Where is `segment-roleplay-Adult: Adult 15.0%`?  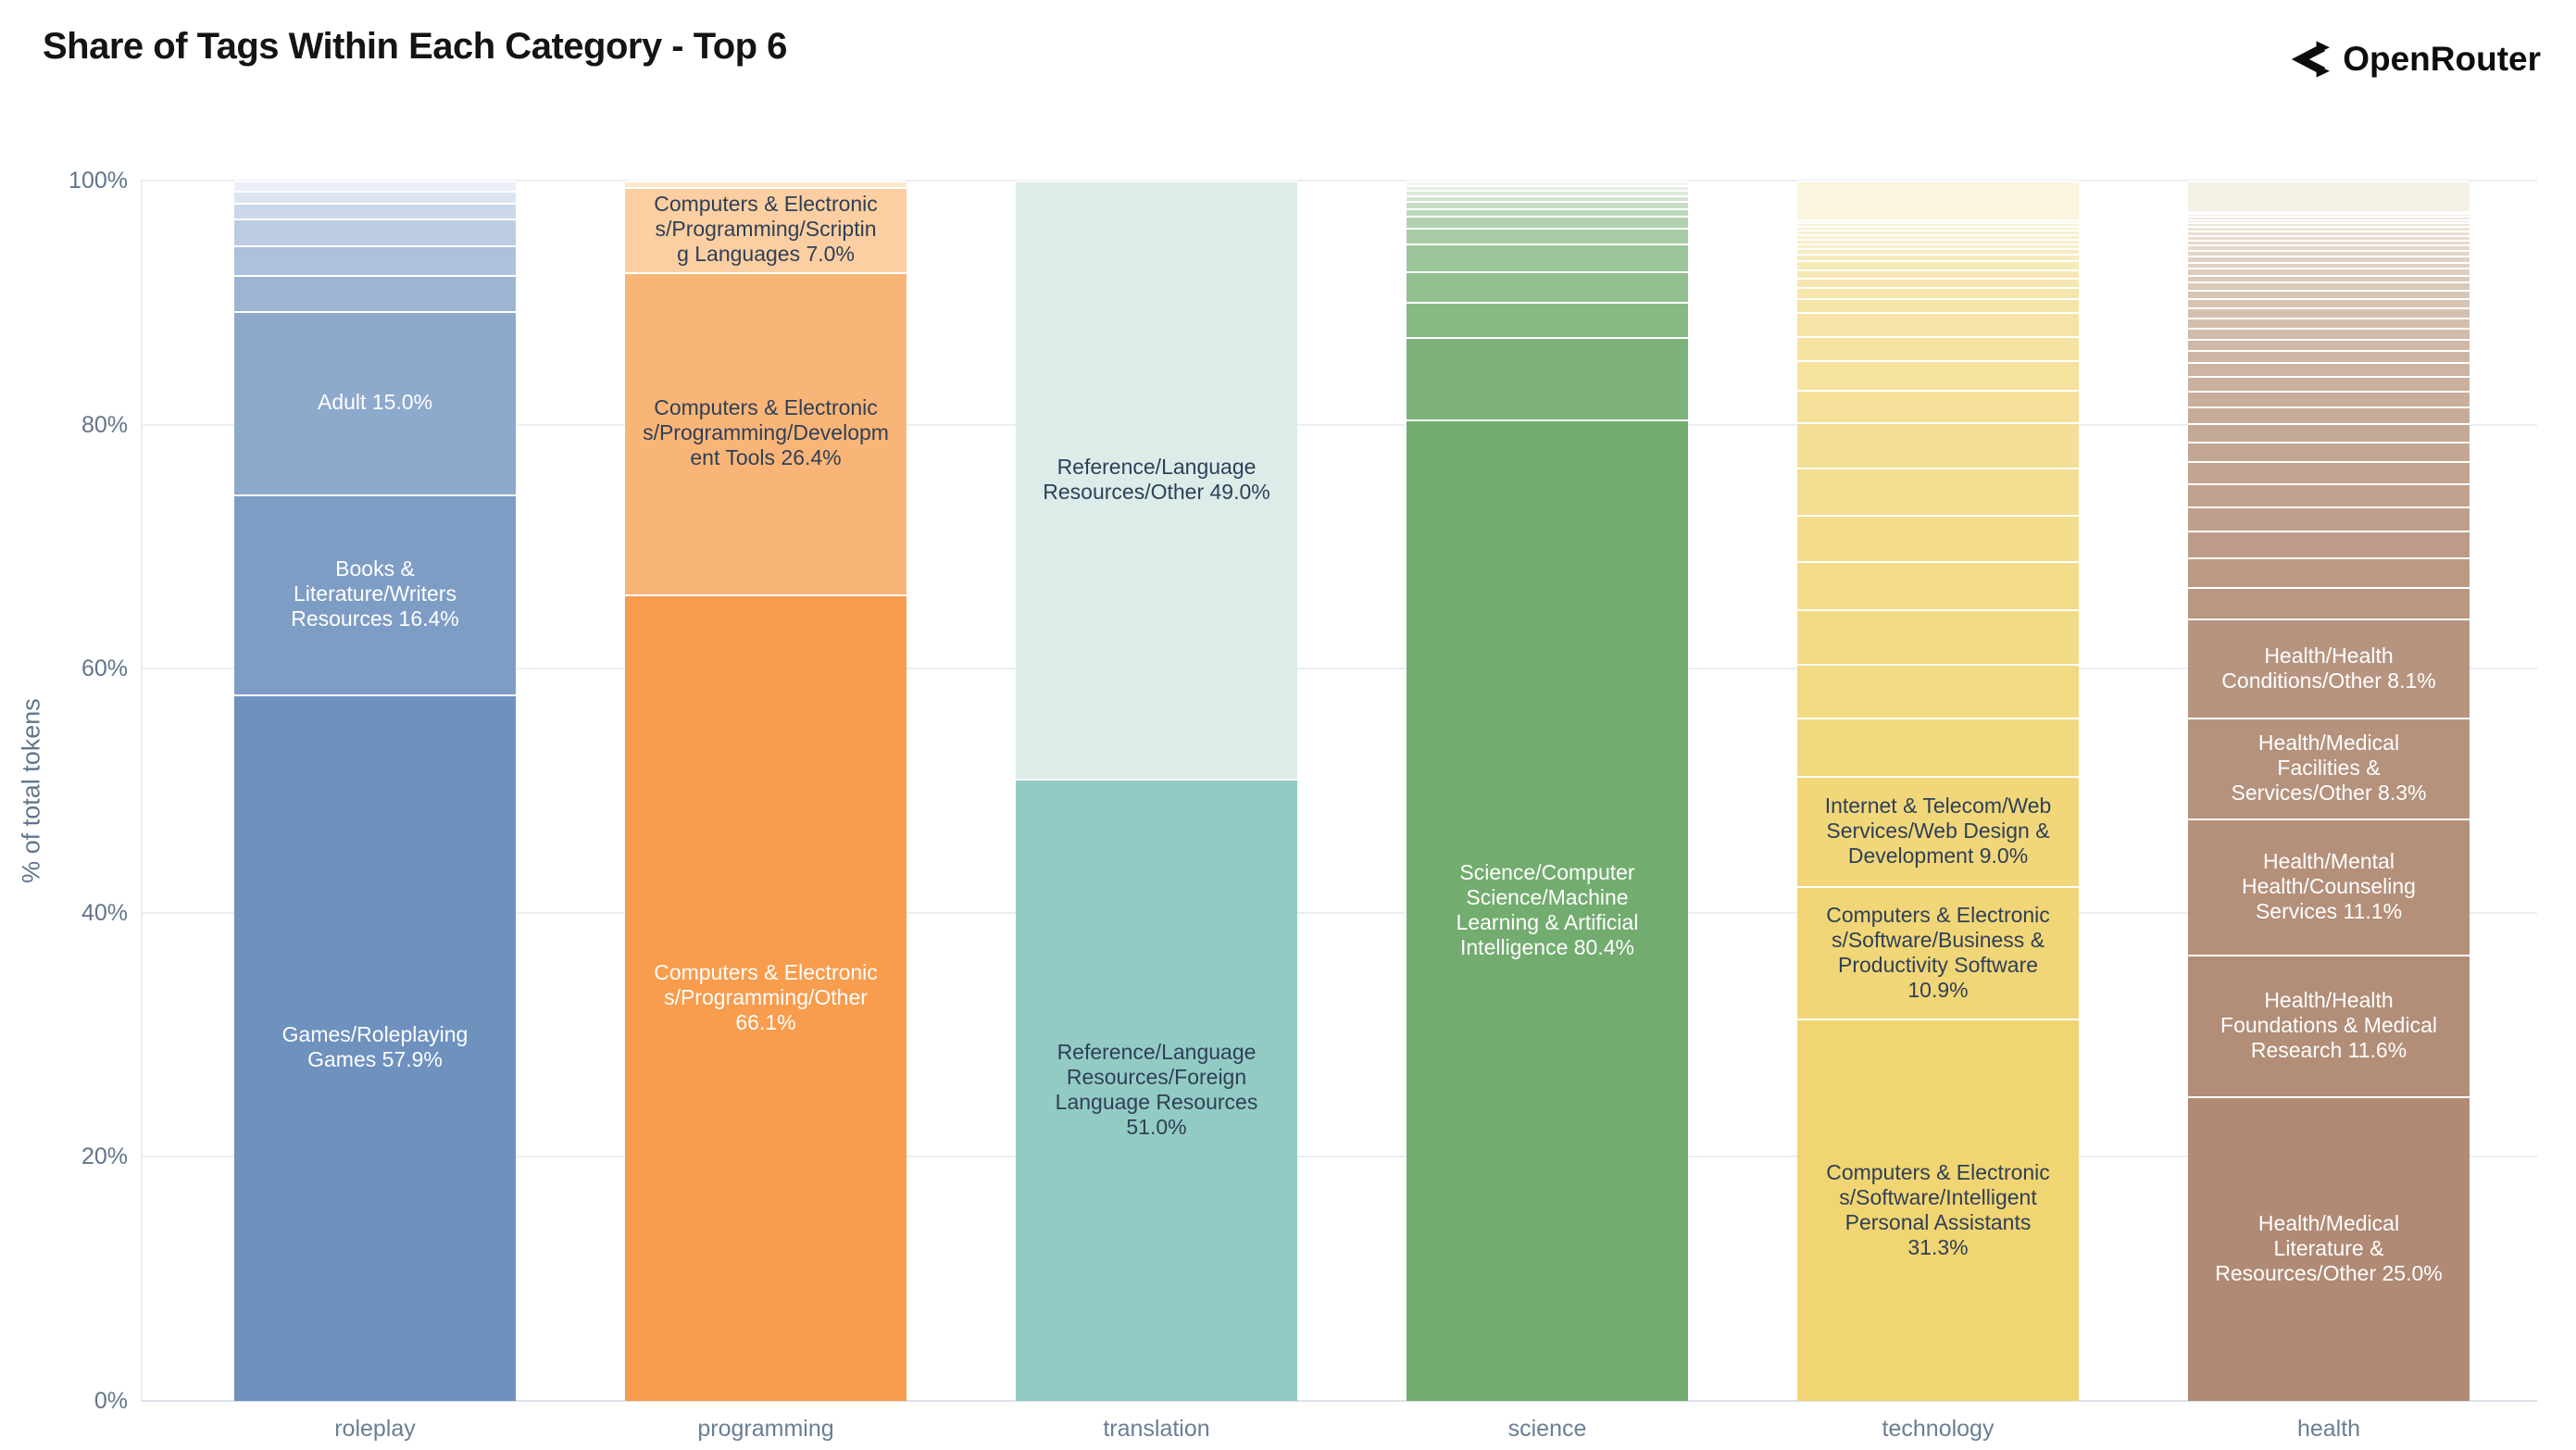 segment-roleplay-Adult: Adult 15.0% is located at coordinates (375, 403).